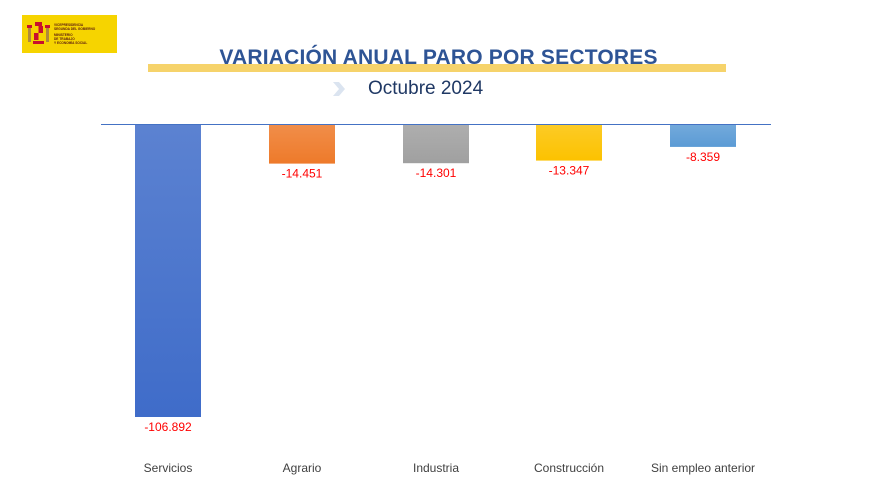 This screenshot has width=877, height=493. I want to click on title-accent-bar, so click(437, 68).